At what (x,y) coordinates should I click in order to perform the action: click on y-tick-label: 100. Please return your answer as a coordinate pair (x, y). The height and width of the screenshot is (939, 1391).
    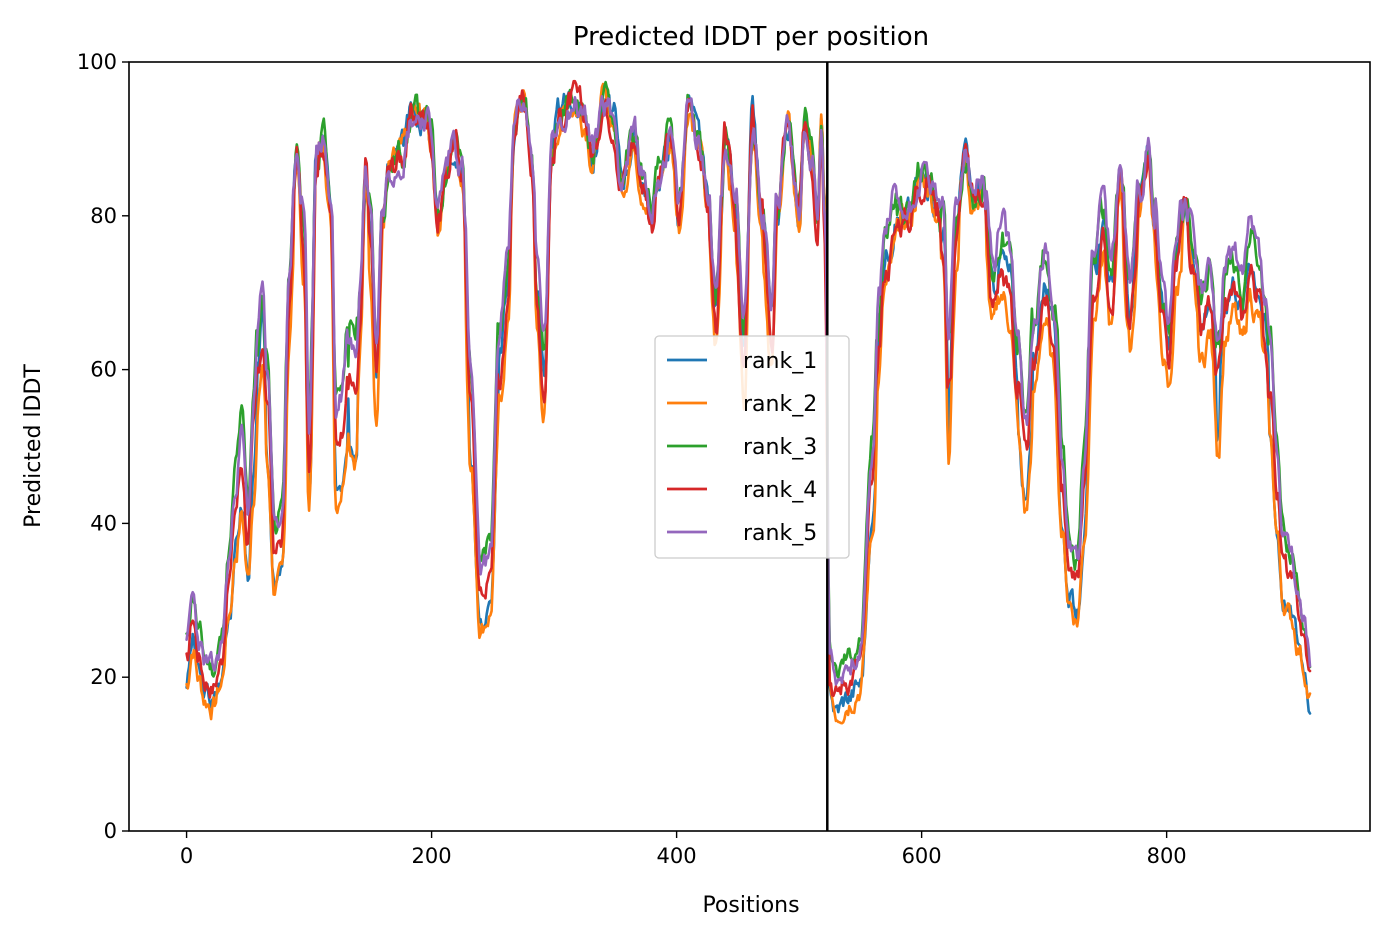
    Looking at the image, I should click on (97, 62).